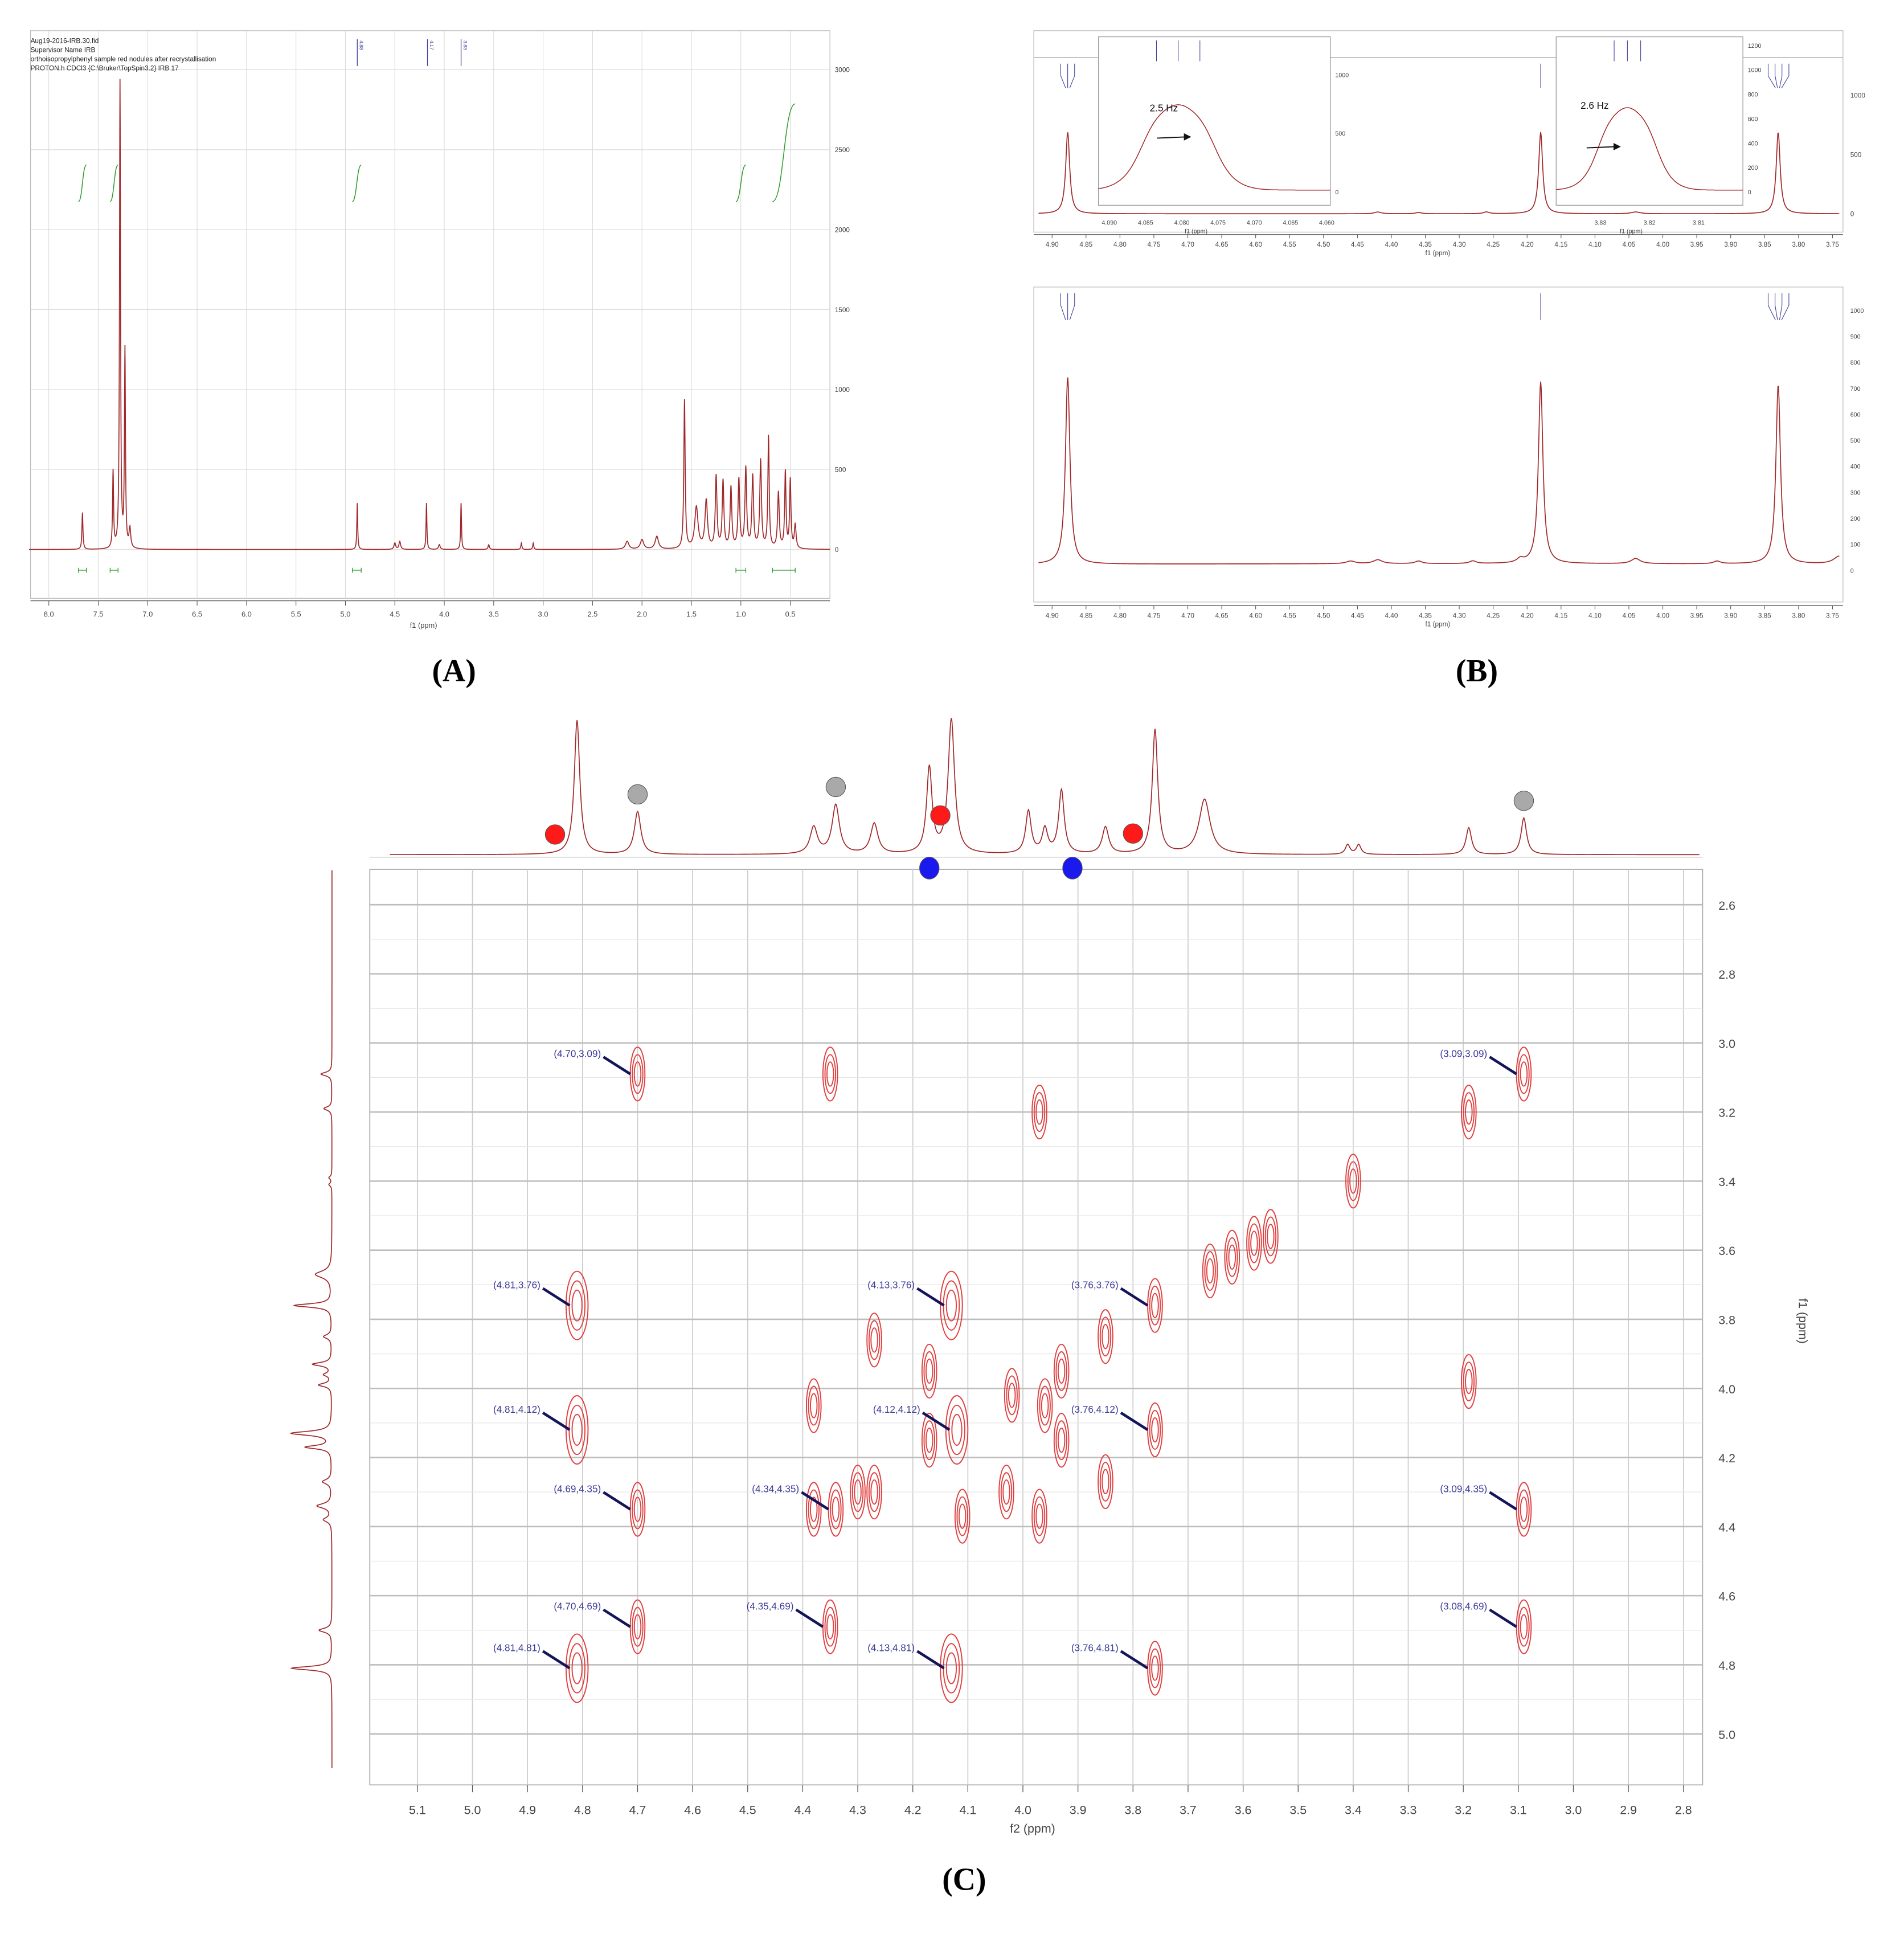 The width and height of the screenshot is (1904, 1934). What do you see at coordinates (246, 614) in the screenshot?
I see `x-tick-label: 6.0` at bounding box center [246, 614].